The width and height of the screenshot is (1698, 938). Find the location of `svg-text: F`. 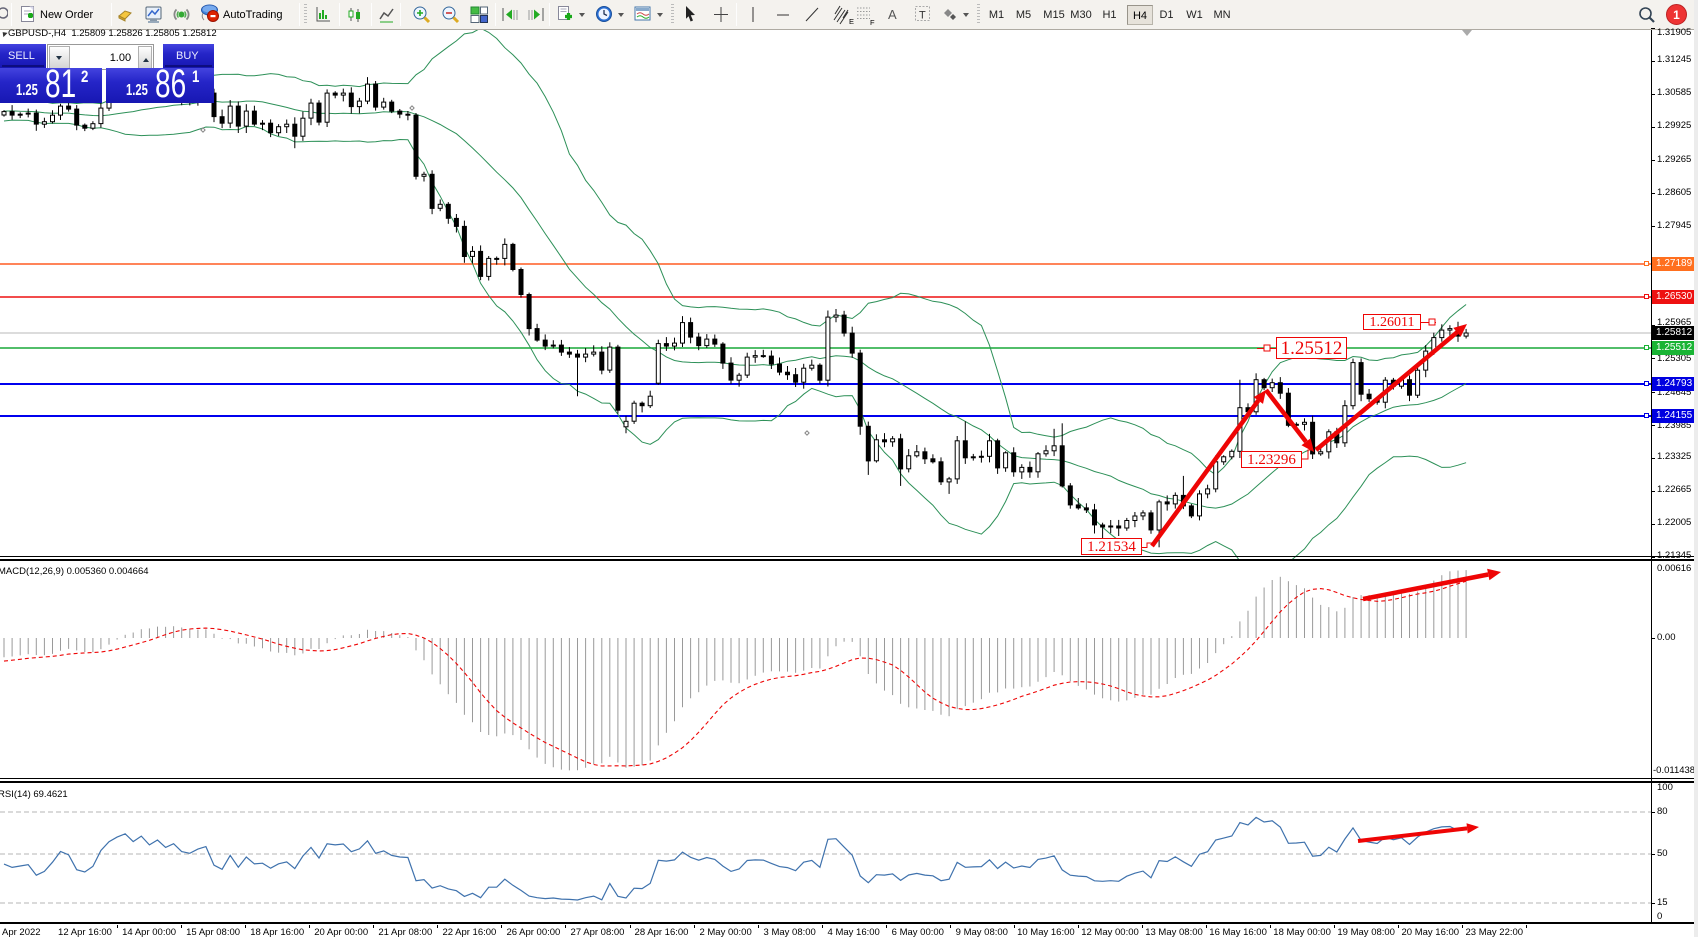

svg-text: F is located at coordinates (872, 22).